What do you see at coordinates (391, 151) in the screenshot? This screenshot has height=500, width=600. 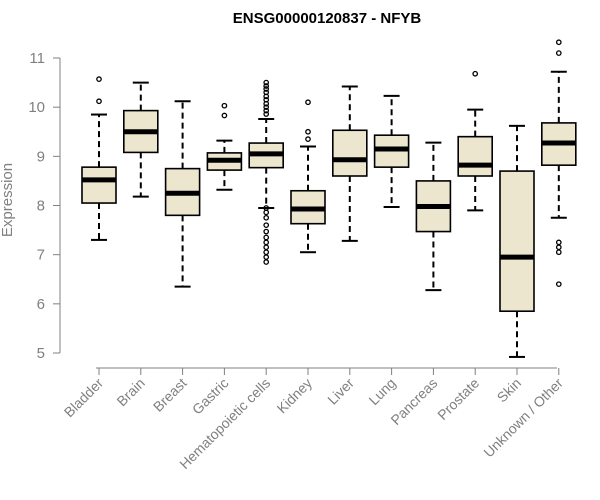 I see `box-lung` at bounding box center [391, 151].